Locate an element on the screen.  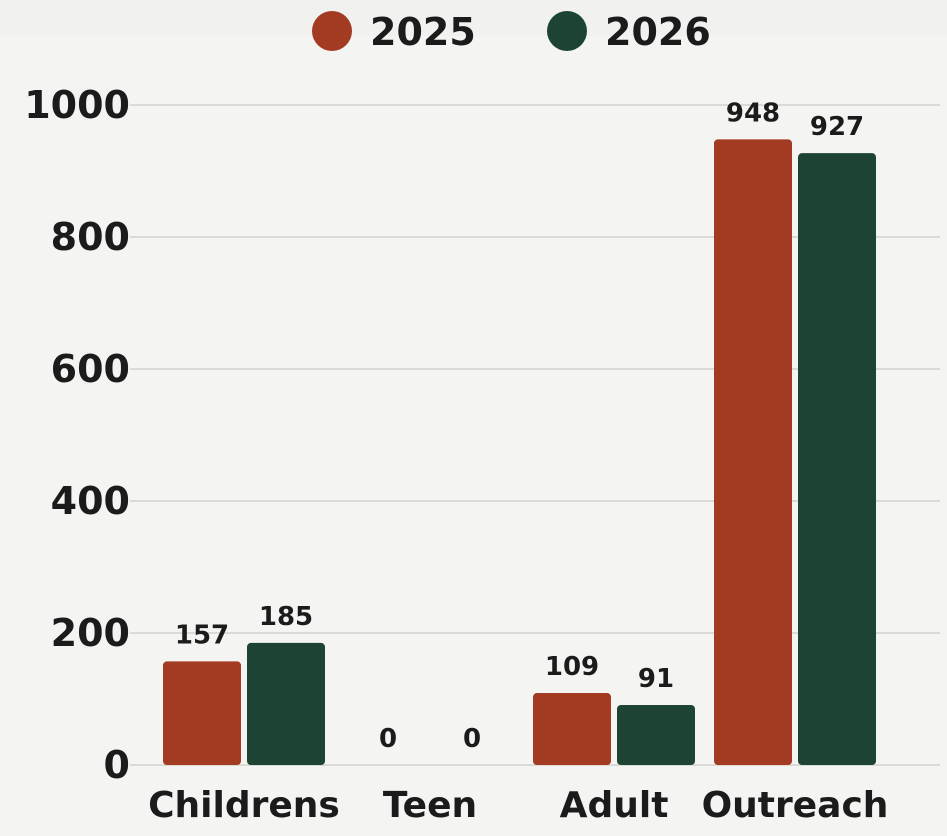
y-tick-label: 800 is located at coordinates (90, 237).